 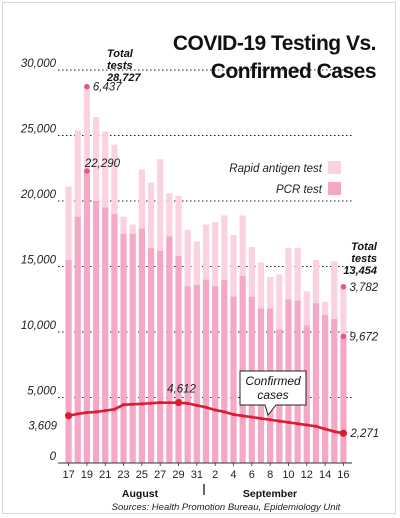 I want to click on antigen-peak-label: 6,437, so click(x=107, y=88).